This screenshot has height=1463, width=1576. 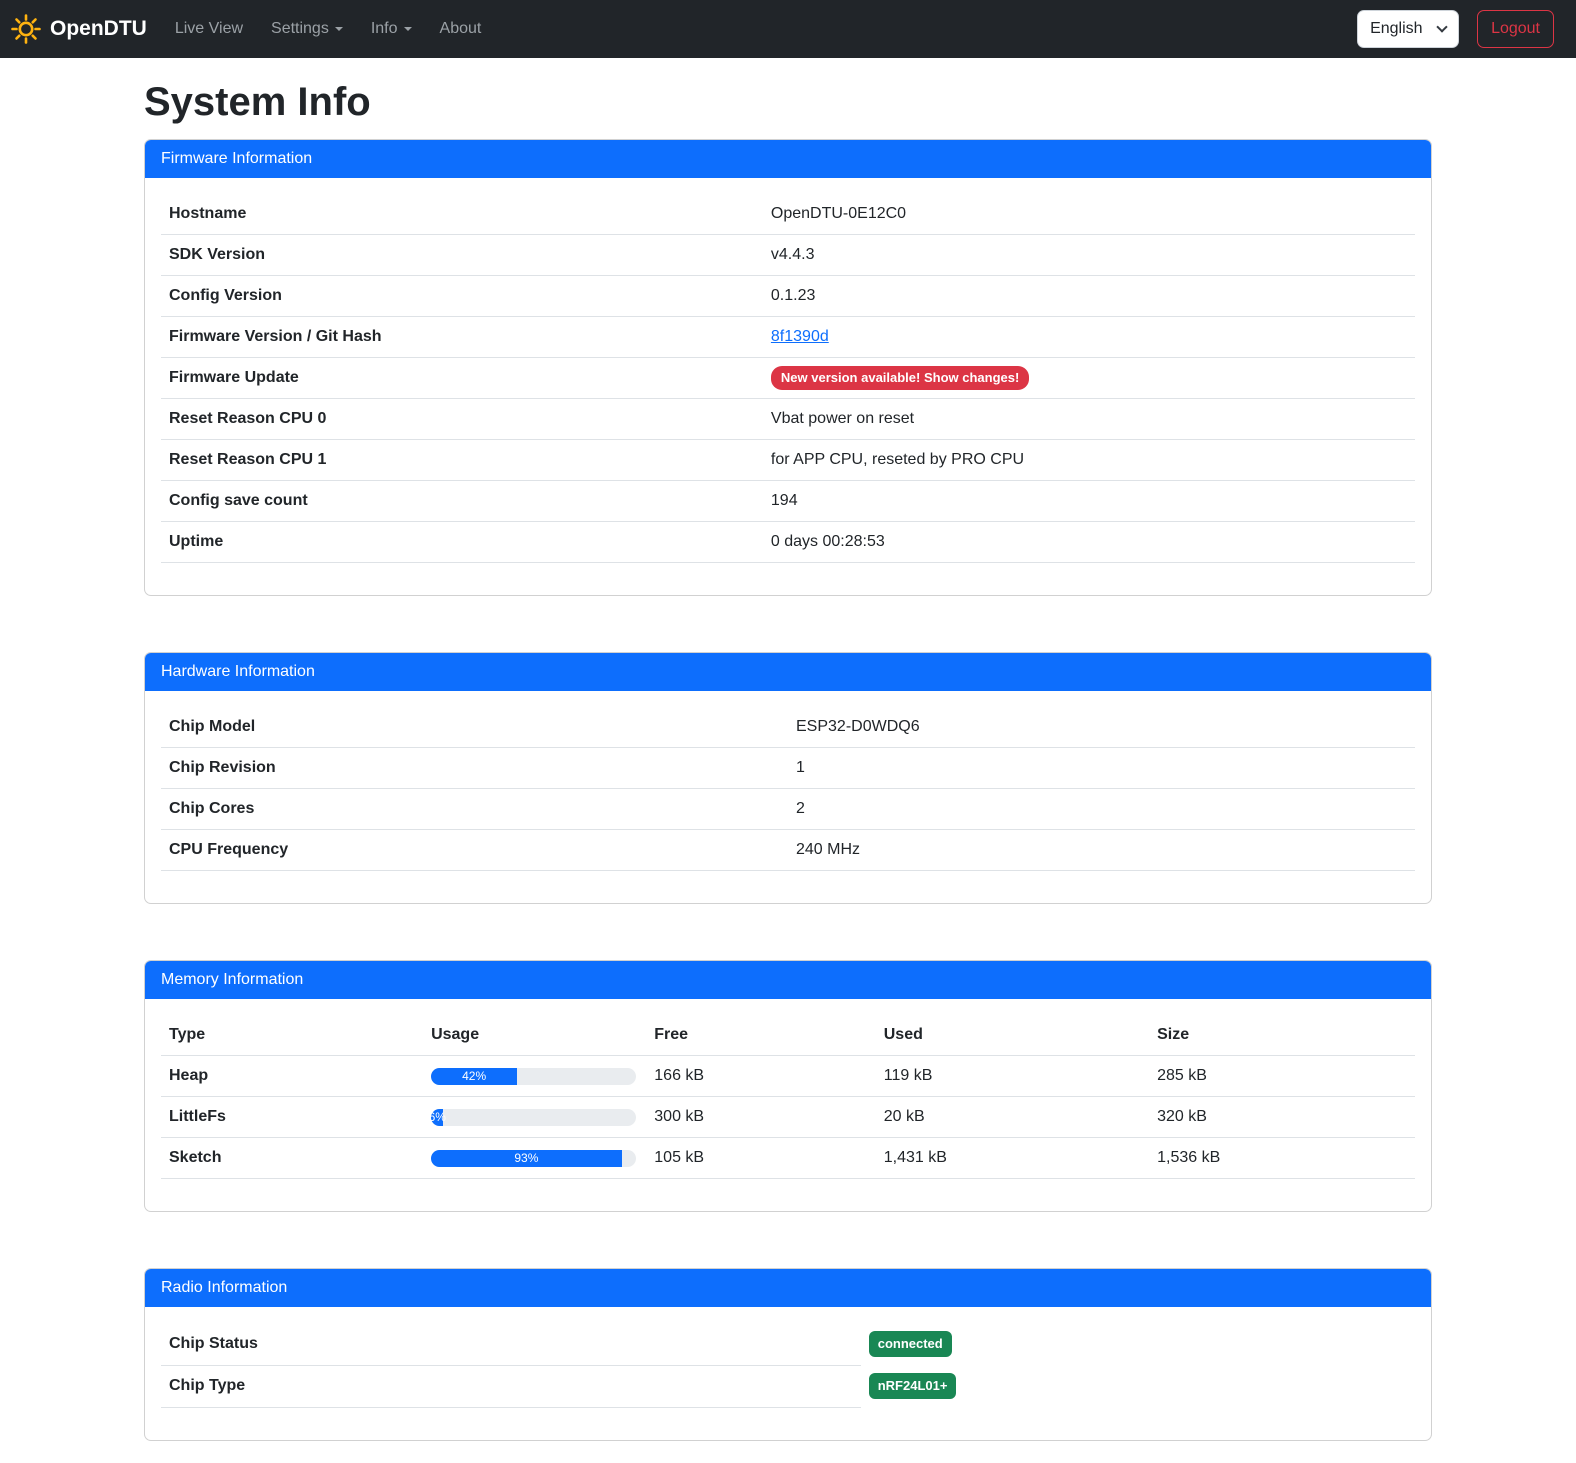 I want to click on firmware-row-label: SDK Version, so click(x=462, y=255).